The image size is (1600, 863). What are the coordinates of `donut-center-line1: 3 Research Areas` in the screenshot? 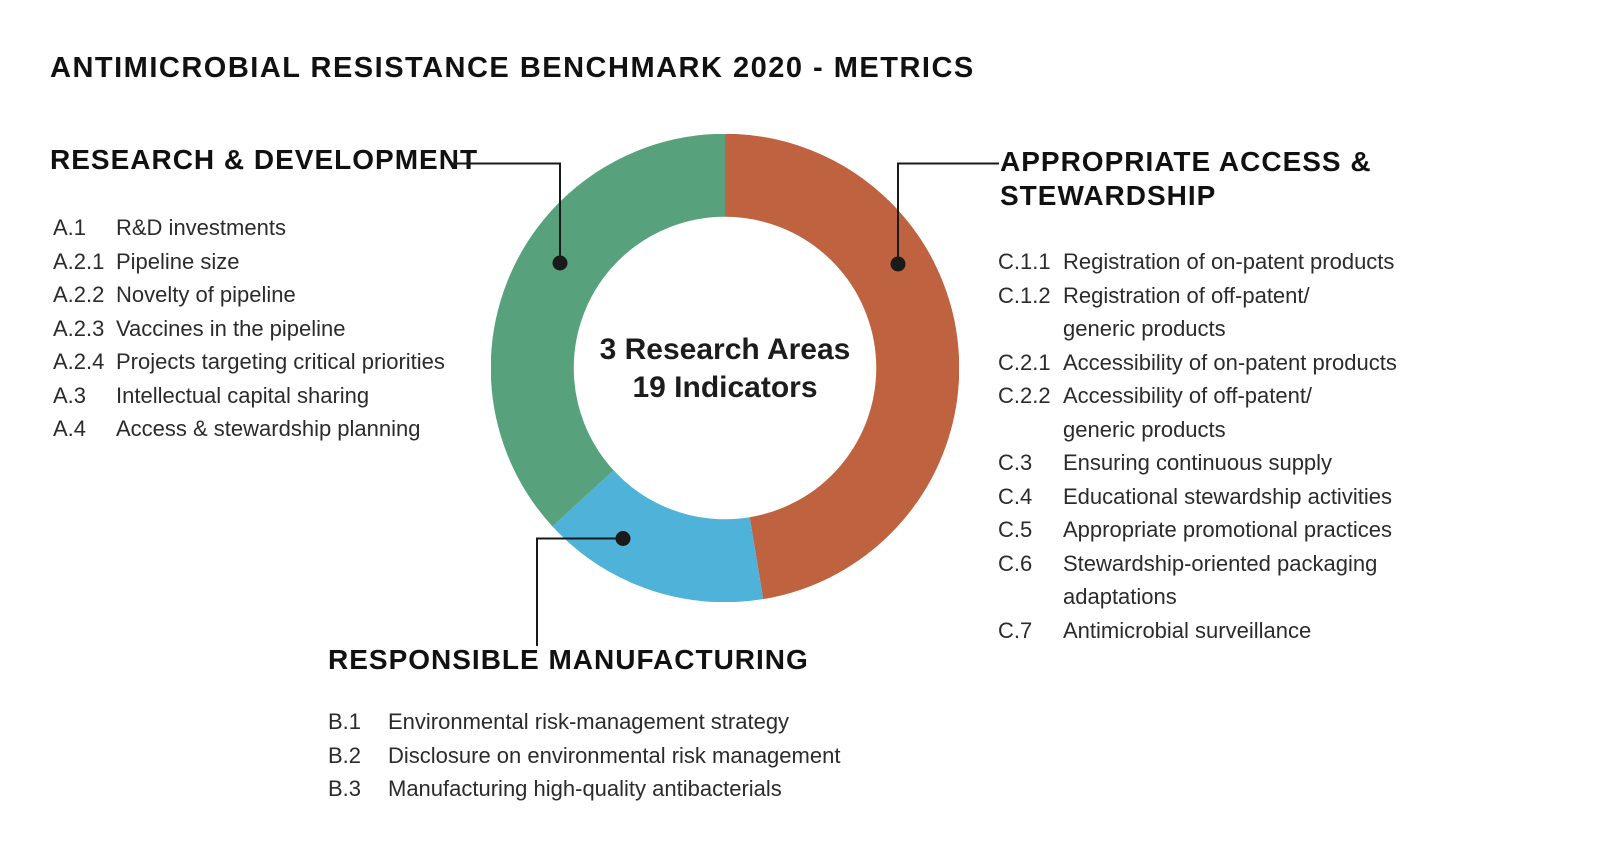 It's located at (725, 349).